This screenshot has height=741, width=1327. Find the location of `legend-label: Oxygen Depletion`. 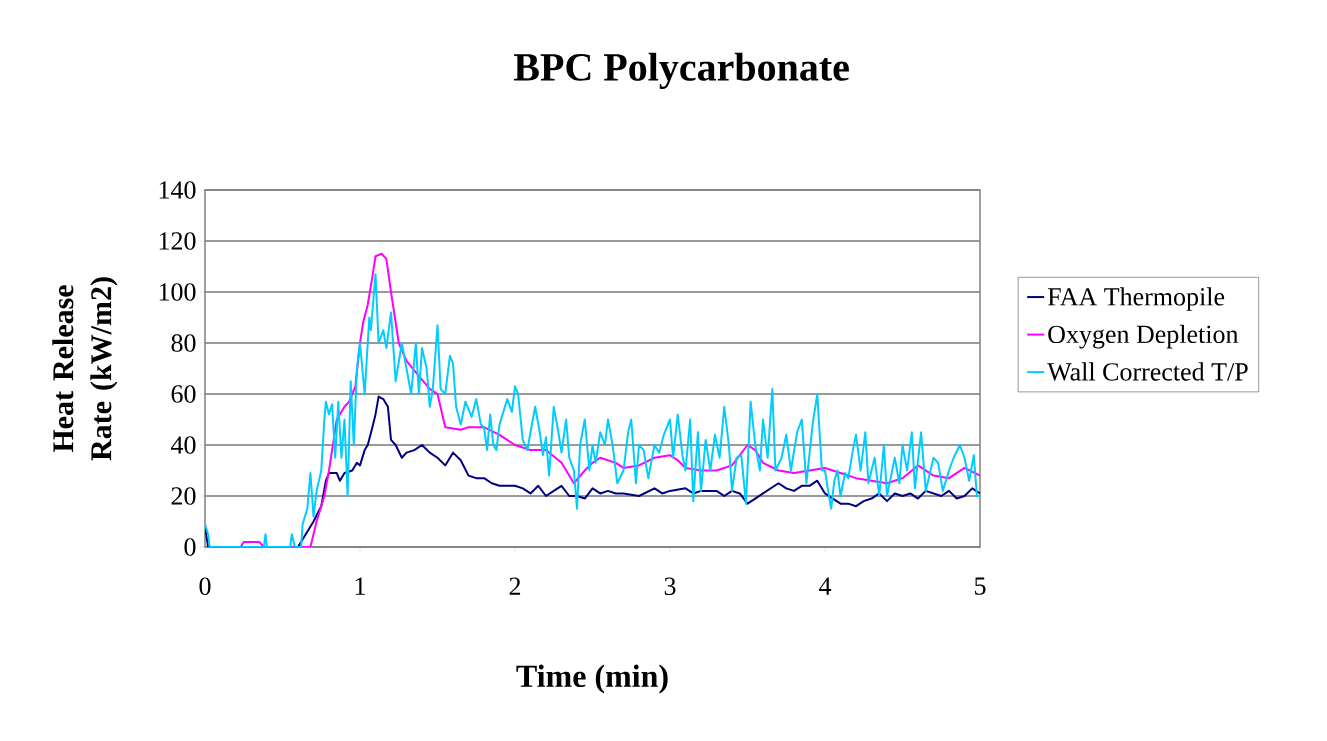

legend-label: Oxygen Depletion is located at coordinates (1143, 336).